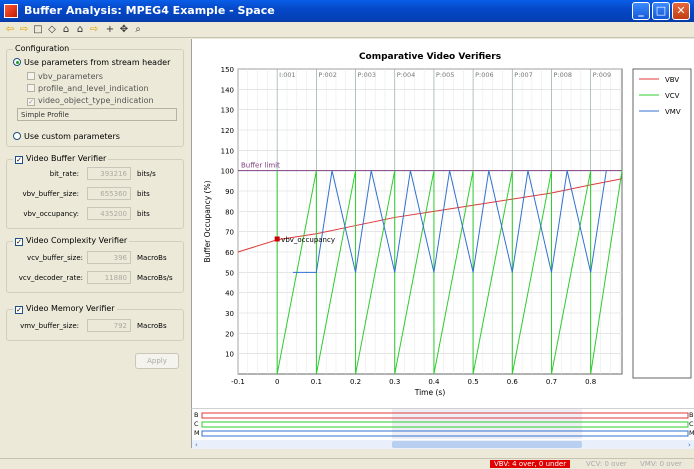 Image resolution: width=694 pixels, height=469 pixels. What do you see at coordinates (152, 326) in the screenshot?
I see `vmv-buffer-size-unit: MacroBs` at bounding box center [152, 326].